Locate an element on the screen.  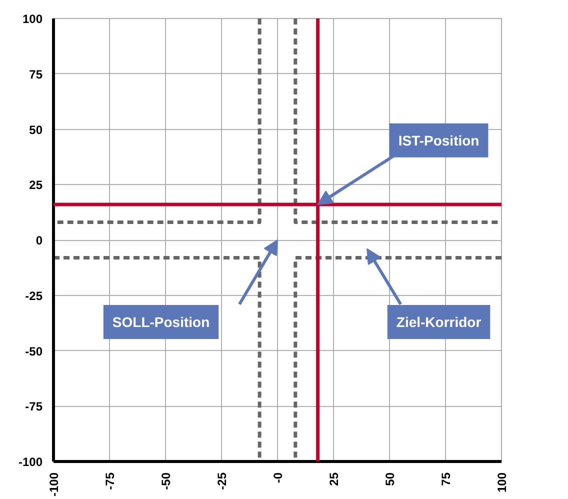
x-tick-label: -75 is located at coordinates (110, 481).